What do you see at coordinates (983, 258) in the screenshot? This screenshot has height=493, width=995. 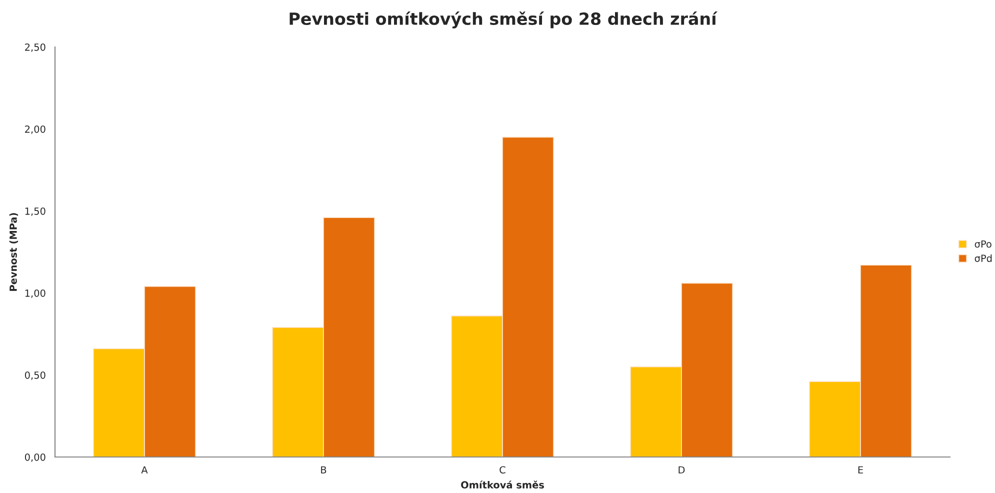 I see `legend-label: σPd` at bounding box center [983, 258].